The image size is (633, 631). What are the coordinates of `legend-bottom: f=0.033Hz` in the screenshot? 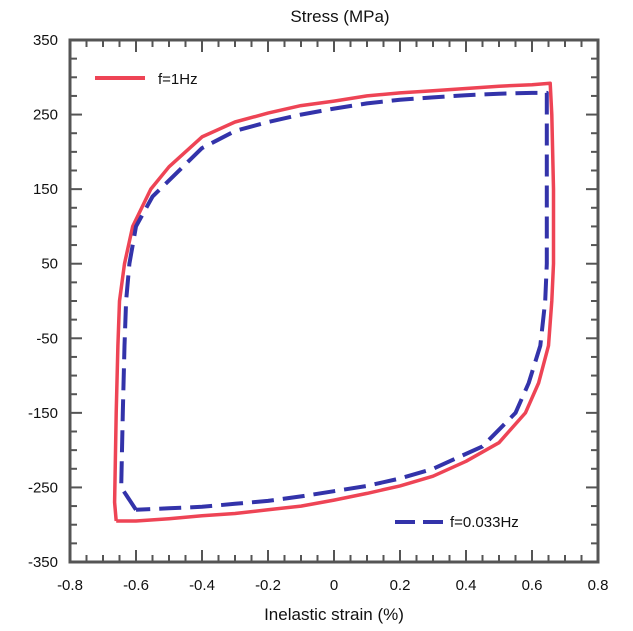 It's located at (457, 522).